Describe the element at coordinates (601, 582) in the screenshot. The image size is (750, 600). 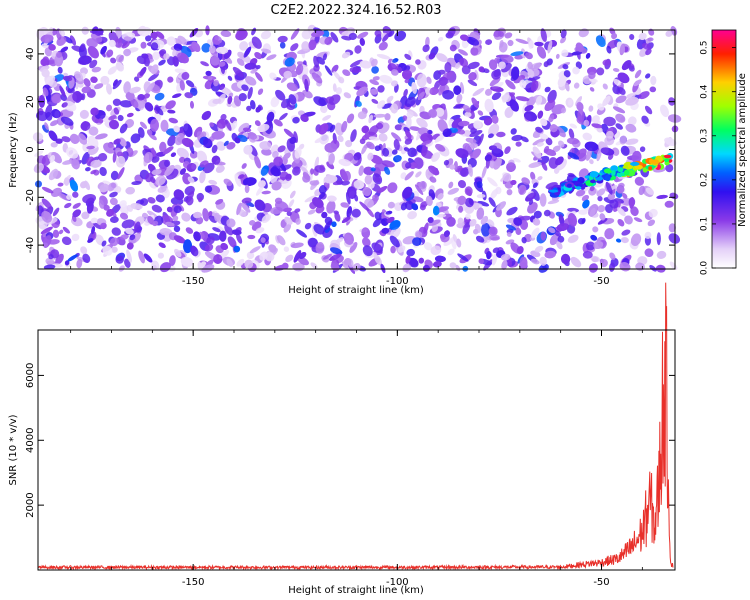
I see `snr-x-tick-label: -50` at that location.